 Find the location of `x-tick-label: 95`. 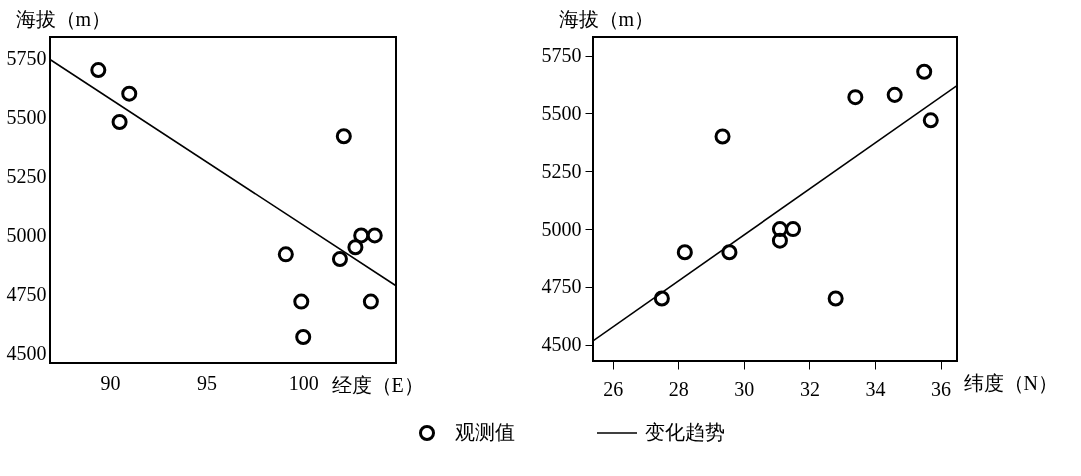

x-tick-label: 95 is located at coordinates (207, 382).